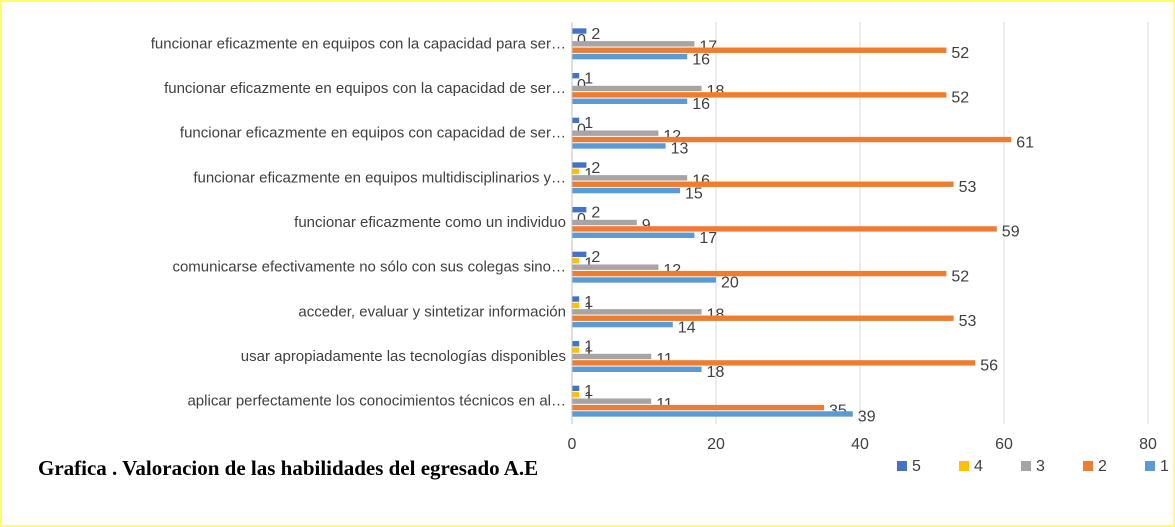  What do you see at coordinates (694, 193) in the screenshot?
I see `data-label: 15` at bounding box center [694, 193].